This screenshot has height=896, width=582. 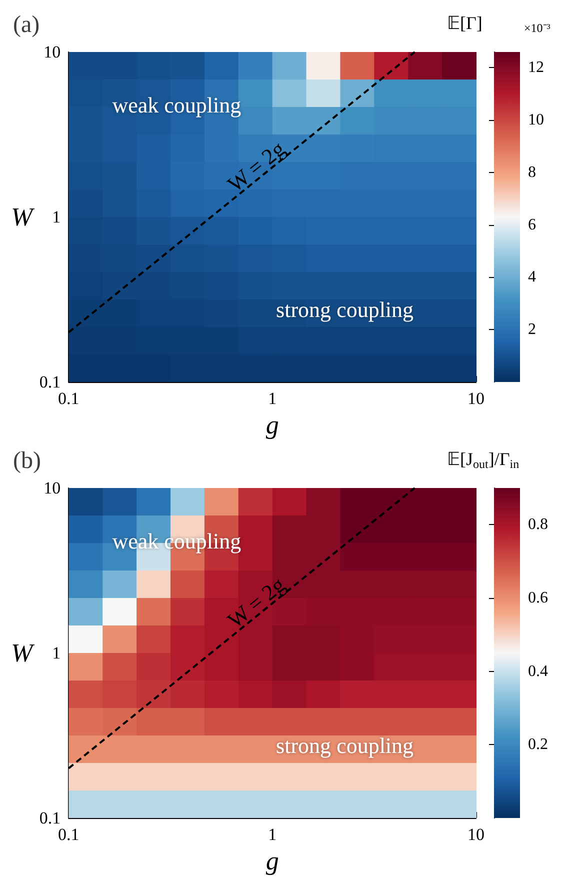 I want to click on color-bar-label: 8, so click(x=532, y=172).